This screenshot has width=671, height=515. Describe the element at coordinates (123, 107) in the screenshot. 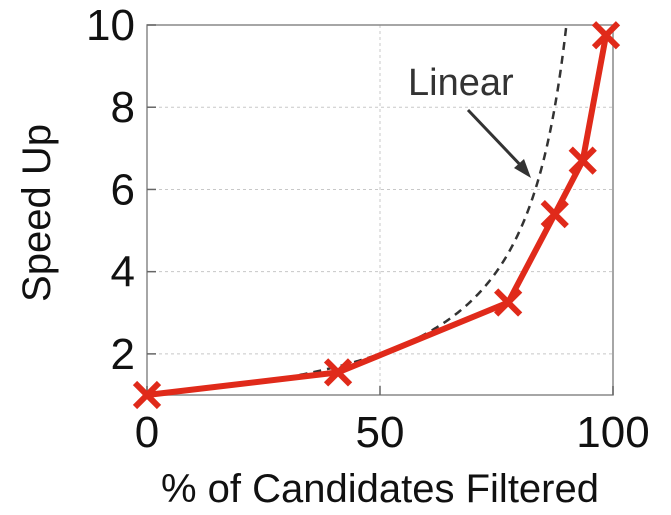

I see `y-tick-label-3: 8` at that location.